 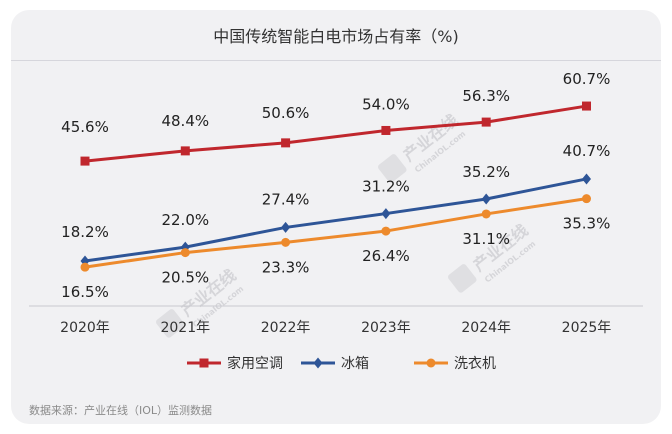 I want to click on data-label: 31.1%, so click(x=486, y=239).